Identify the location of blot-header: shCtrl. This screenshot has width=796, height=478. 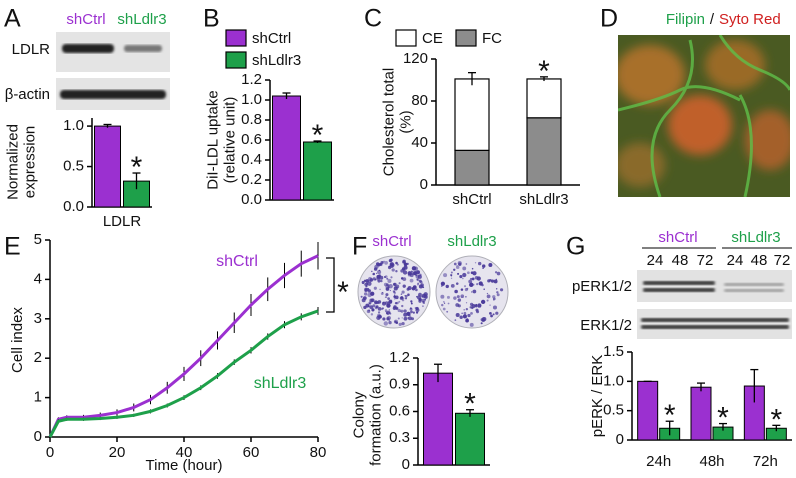
(85, 19).